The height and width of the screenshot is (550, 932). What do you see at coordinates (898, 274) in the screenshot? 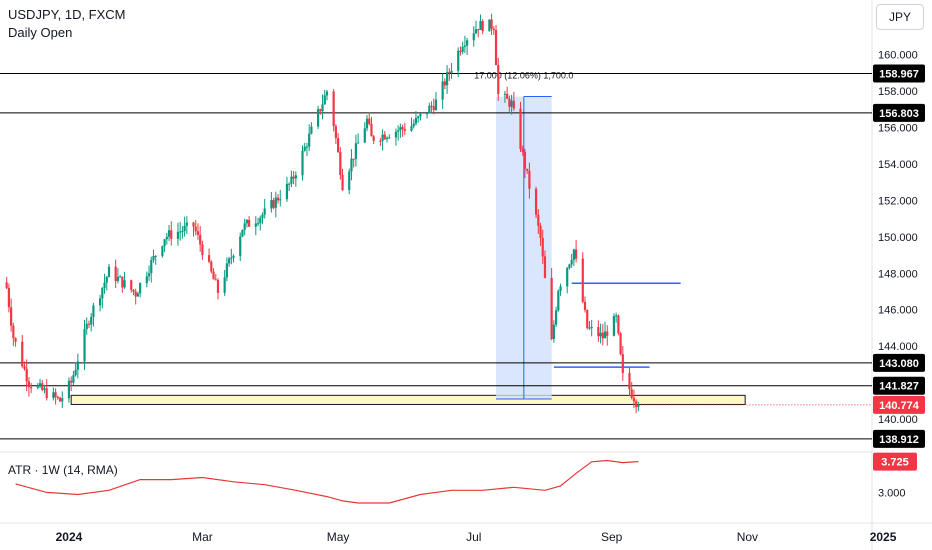
I see `y-tick-label: 148.000` at bounding box center [898, 274].